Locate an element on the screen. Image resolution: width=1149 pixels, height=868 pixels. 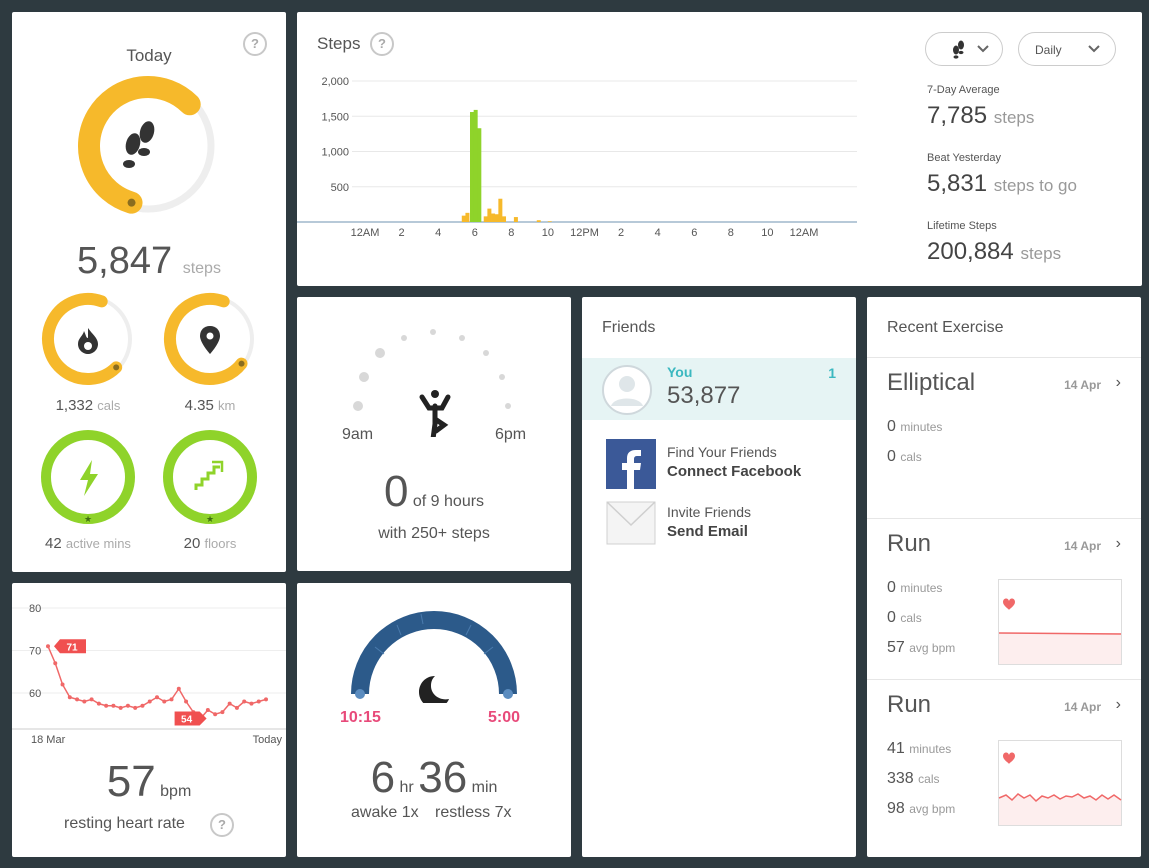
calories-value: 1,332 is located at coordinates (74, 405).